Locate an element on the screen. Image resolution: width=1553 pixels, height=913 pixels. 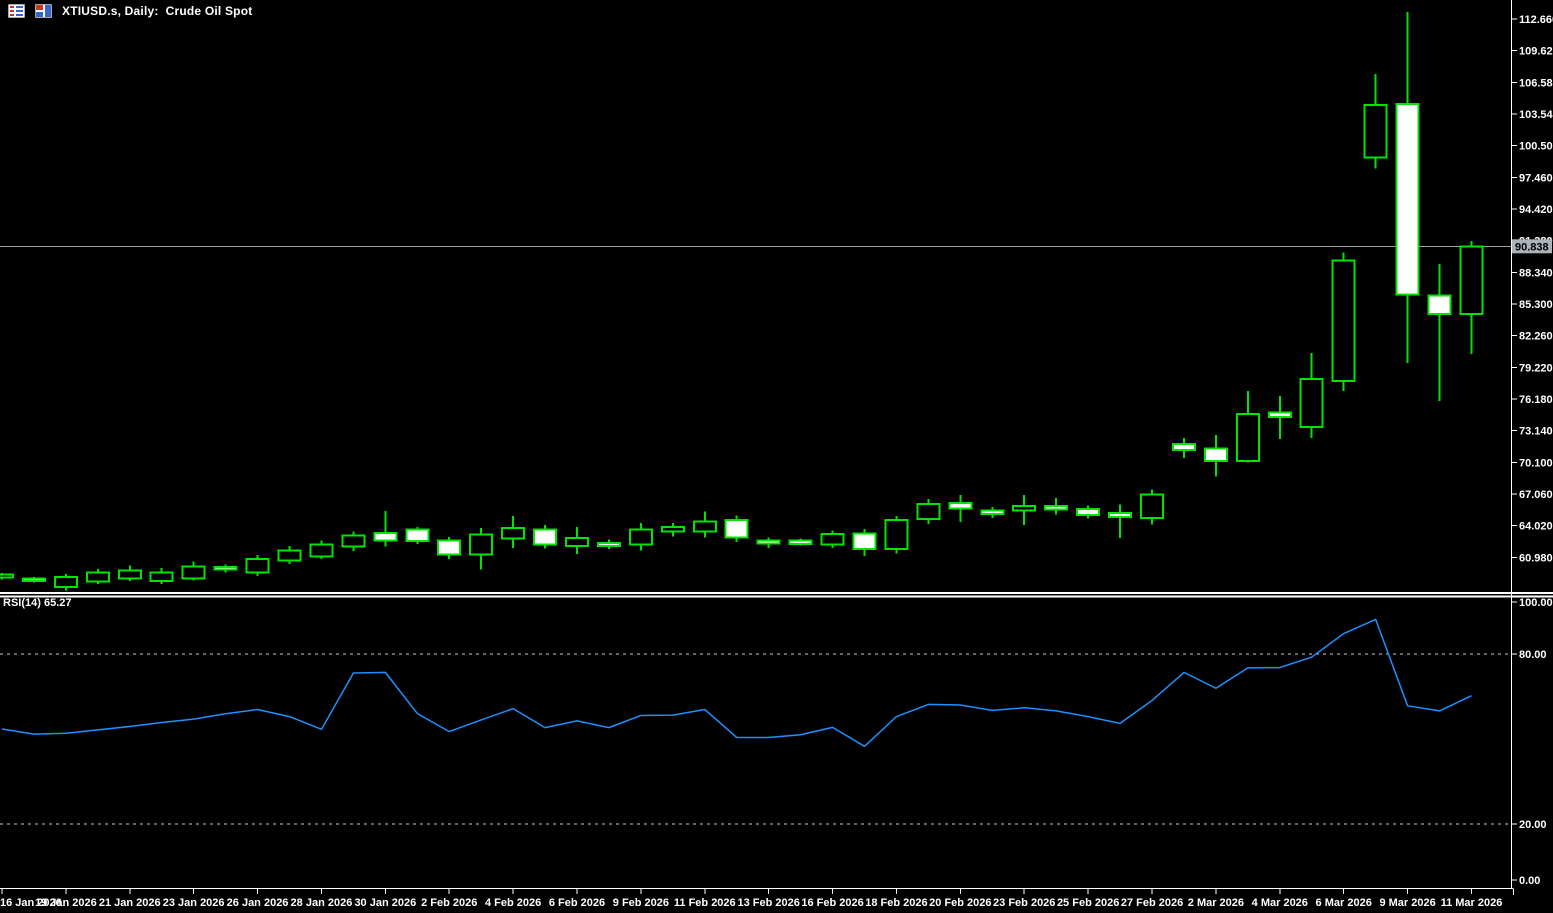
rsi-name: RSI(14) is located at coordinates (22, 603).